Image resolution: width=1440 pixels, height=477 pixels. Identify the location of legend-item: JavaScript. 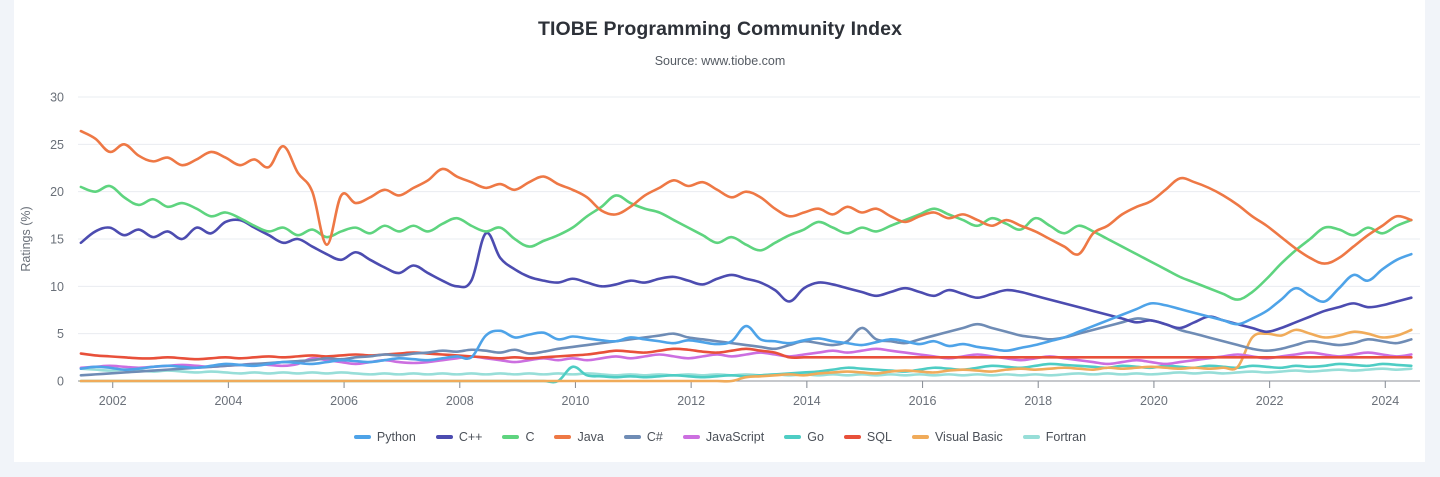
(723, 437).